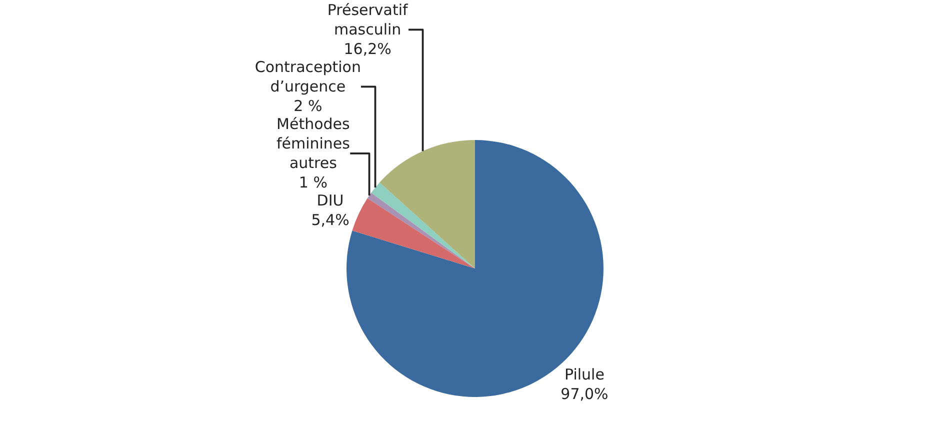 Image resolution: width=950 pixels, height=437 pixels. Describe the element at coordinates (584, 393) in the screenshot. I see `data-label: 97,0%` at that location.